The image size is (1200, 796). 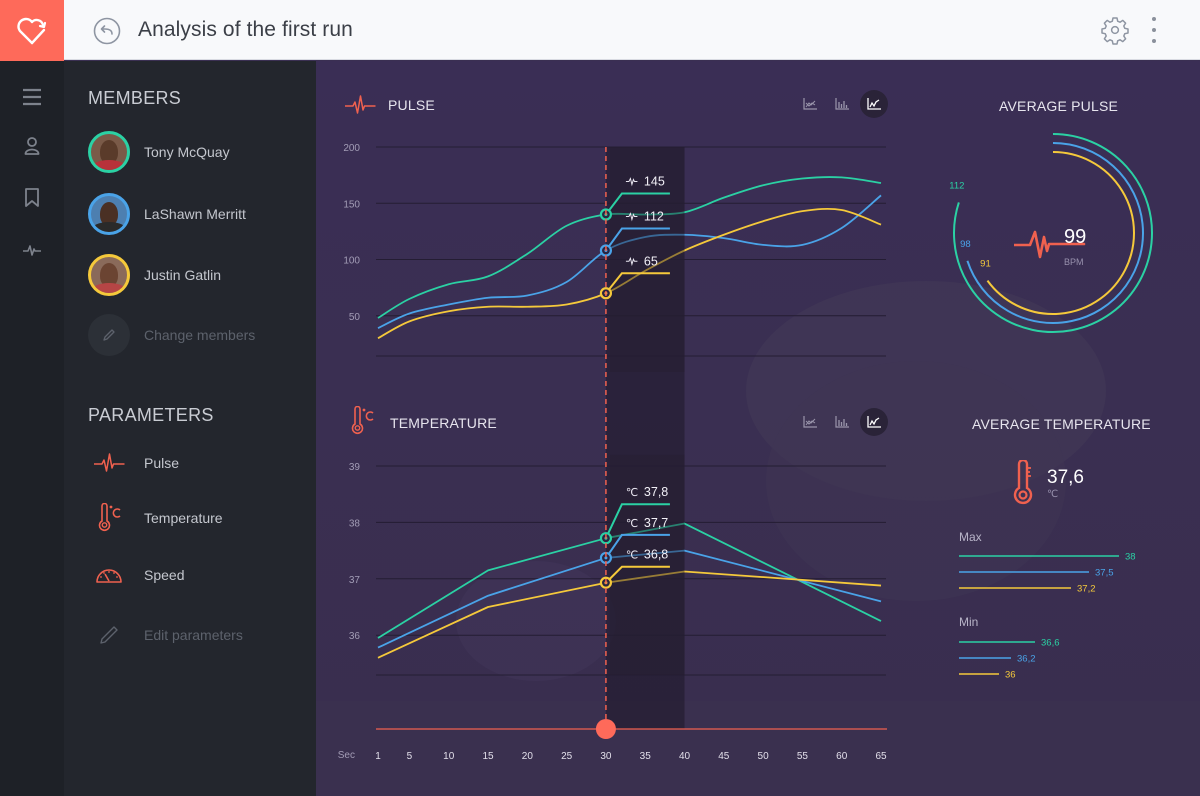 I want to click on temperature-bar-value: 36,2, so click(x=1026, y=659).